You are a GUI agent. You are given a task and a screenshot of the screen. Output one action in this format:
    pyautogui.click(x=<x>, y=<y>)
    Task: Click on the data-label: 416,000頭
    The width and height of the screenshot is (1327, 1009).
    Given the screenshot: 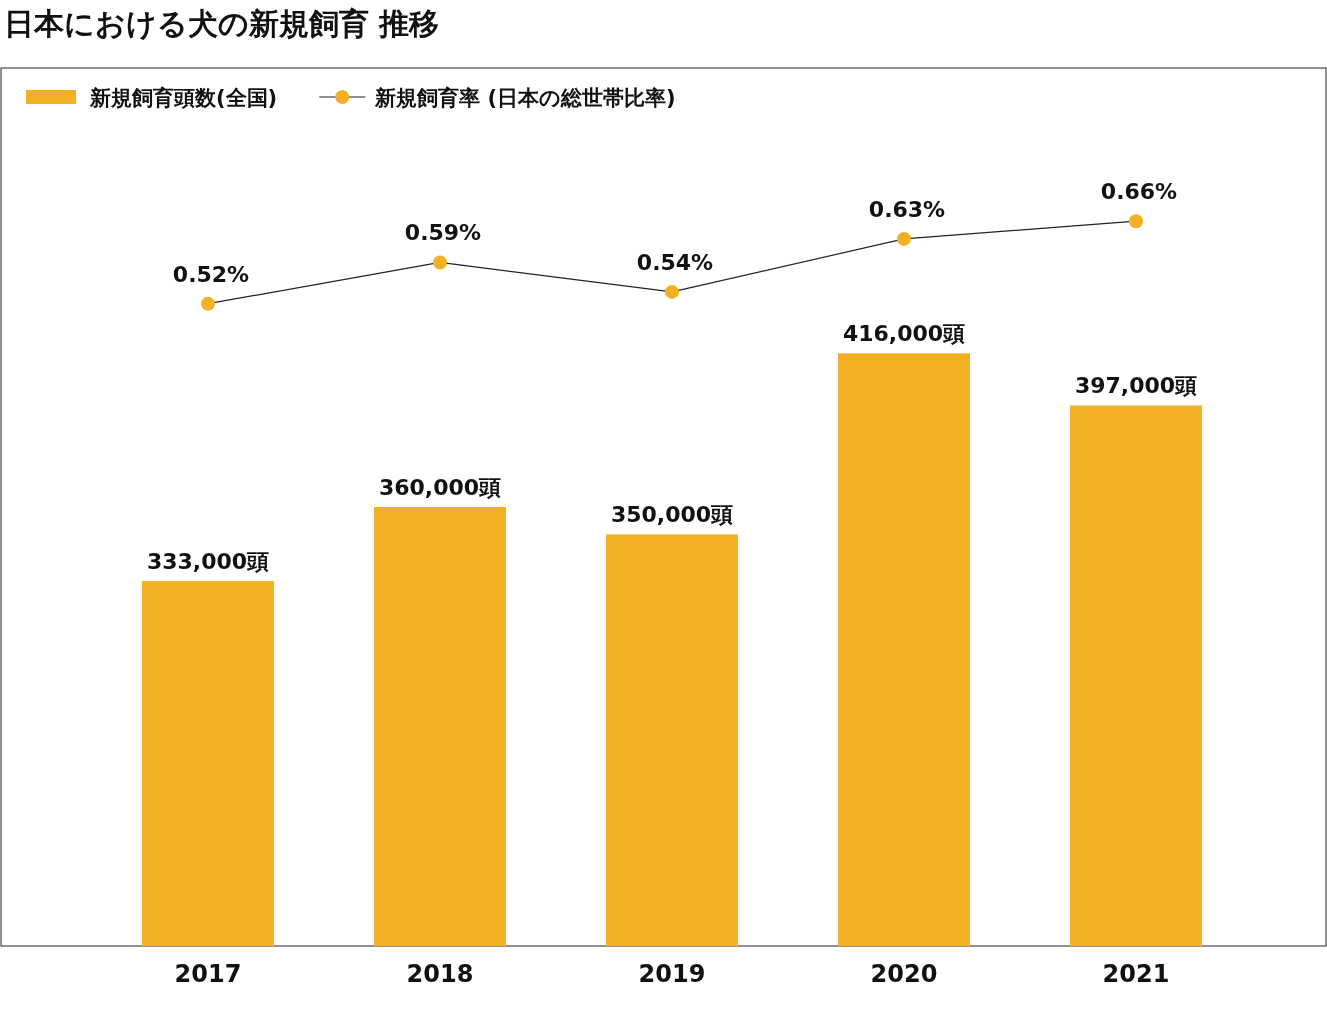 What is the action you would take?
    pyautogui.click(x=904, y=334)
    